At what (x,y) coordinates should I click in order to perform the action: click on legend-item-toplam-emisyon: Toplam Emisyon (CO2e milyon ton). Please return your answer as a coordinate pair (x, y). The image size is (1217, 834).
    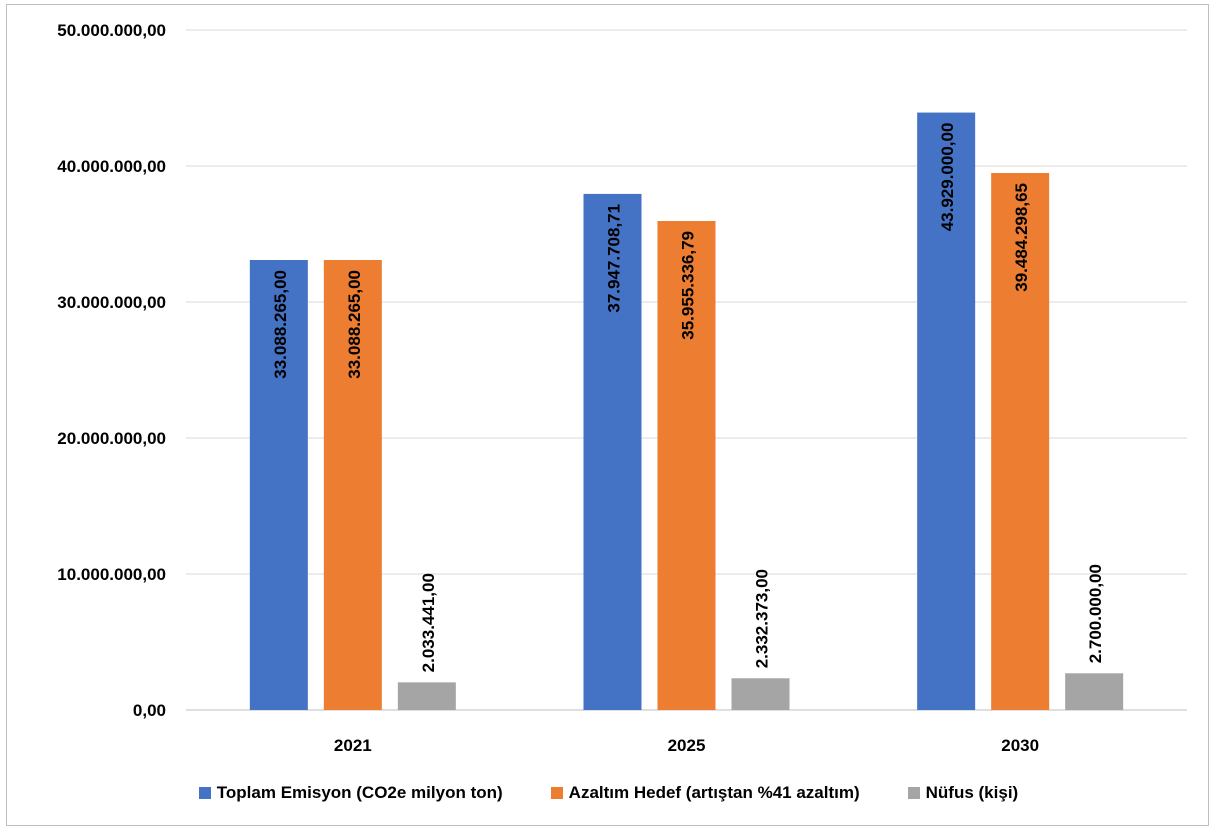
    Looking at the image, I should click on (350, 793).